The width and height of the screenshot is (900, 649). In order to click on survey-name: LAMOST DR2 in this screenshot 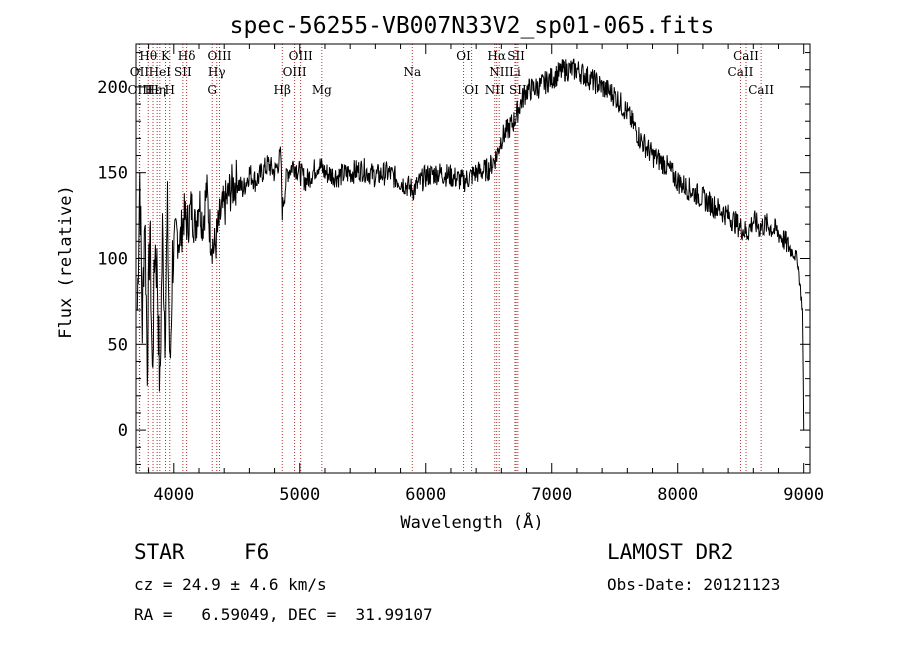, I will do `click(670, 552)`.